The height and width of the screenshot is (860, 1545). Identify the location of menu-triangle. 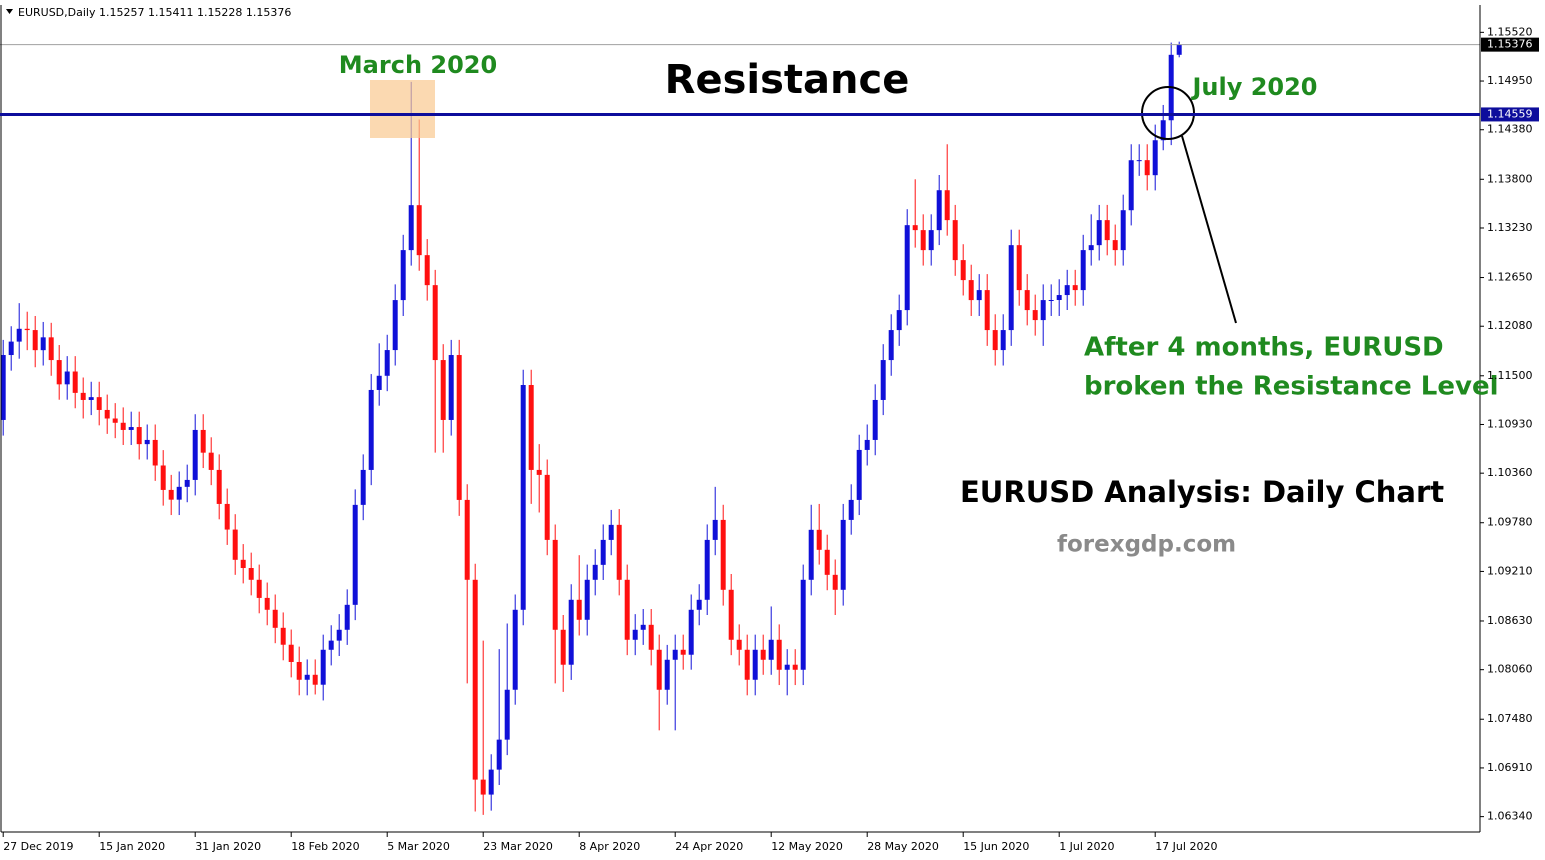
(9, 11).